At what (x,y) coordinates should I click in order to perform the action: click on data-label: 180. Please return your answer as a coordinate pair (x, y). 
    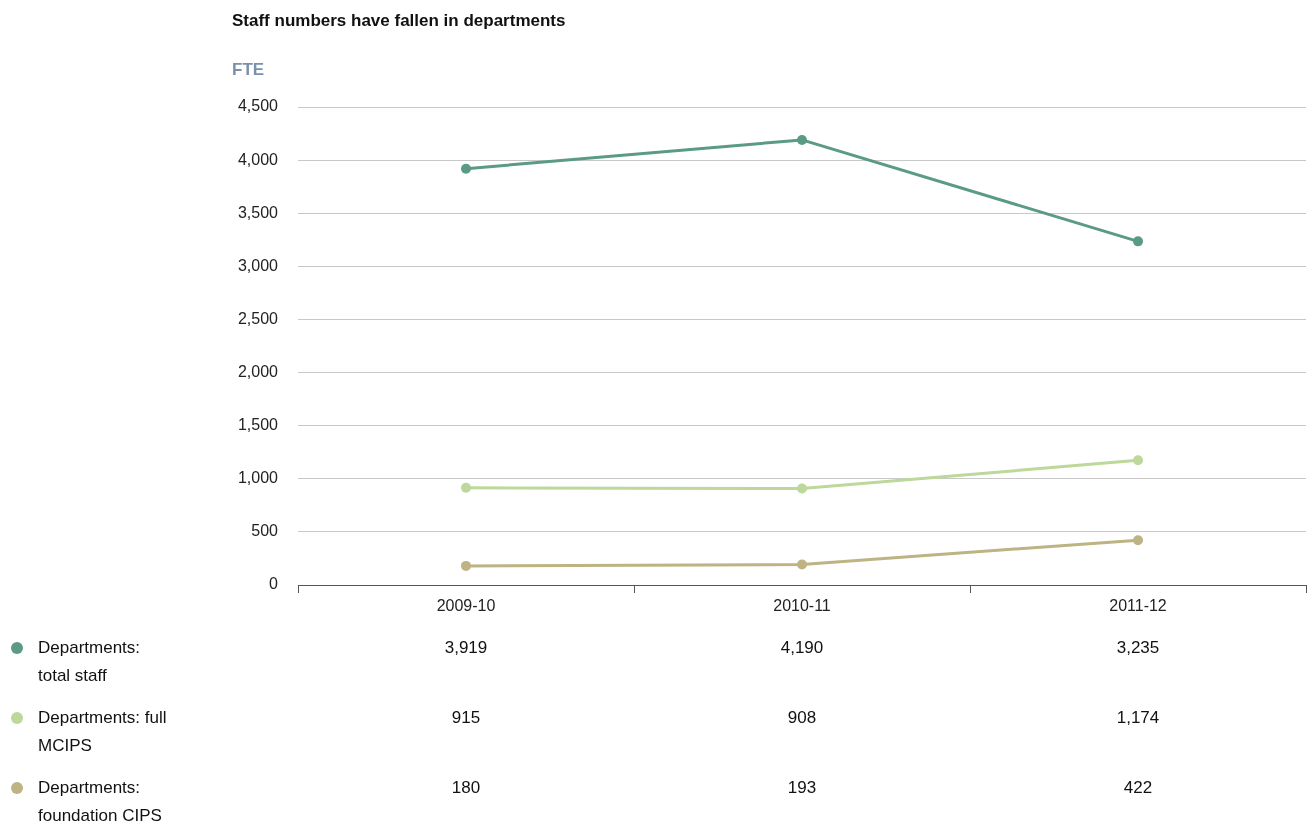
    Looking at the image, I should click on (466, 787).